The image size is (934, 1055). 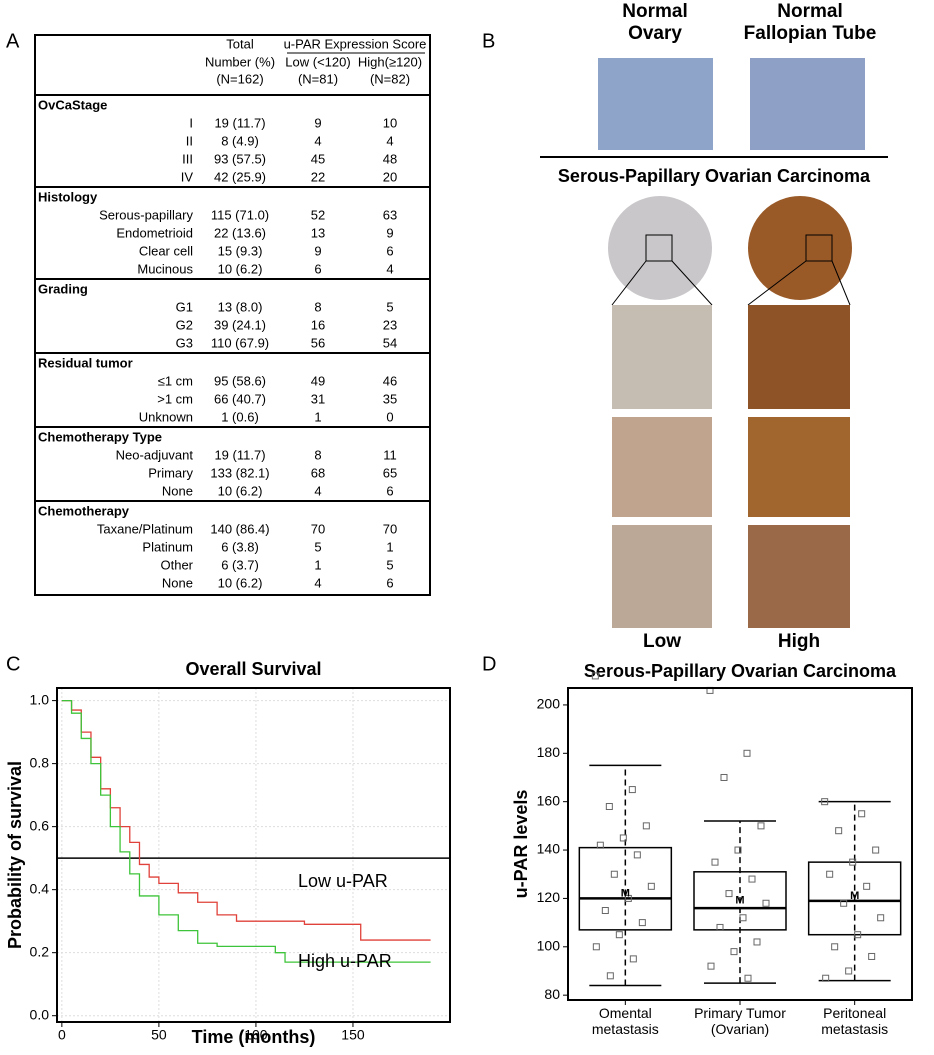 I want to click on row-label: Taxane/Platinum, so click(x=145, y=528).